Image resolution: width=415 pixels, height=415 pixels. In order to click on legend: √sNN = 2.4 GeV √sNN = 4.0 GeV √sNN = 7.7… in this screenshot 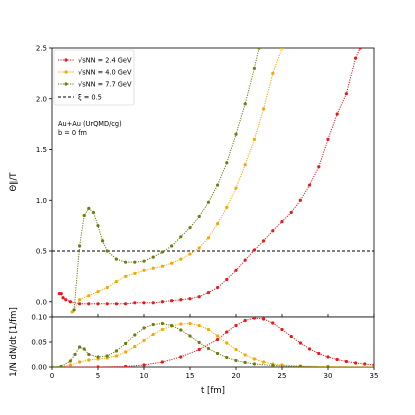, I will do `click(94, 77)`.